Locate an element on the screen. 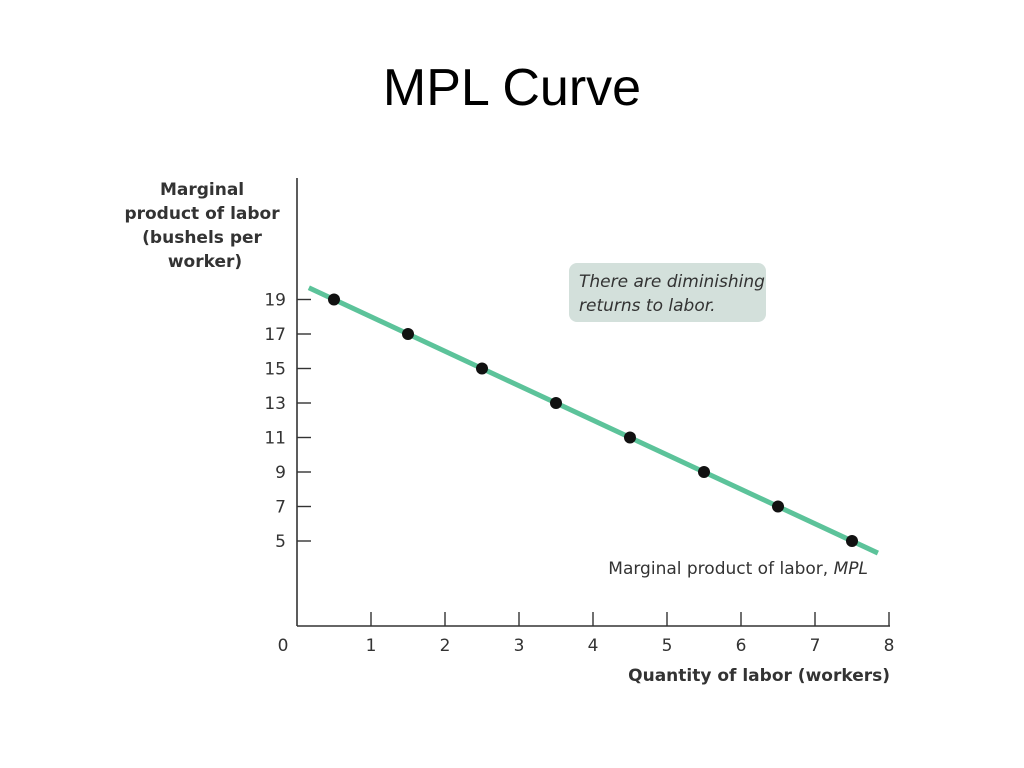 Image resolution: width=1024 pixels, height=768 pixels. y-tick-label: 11 is located at coordinates (275, 439).